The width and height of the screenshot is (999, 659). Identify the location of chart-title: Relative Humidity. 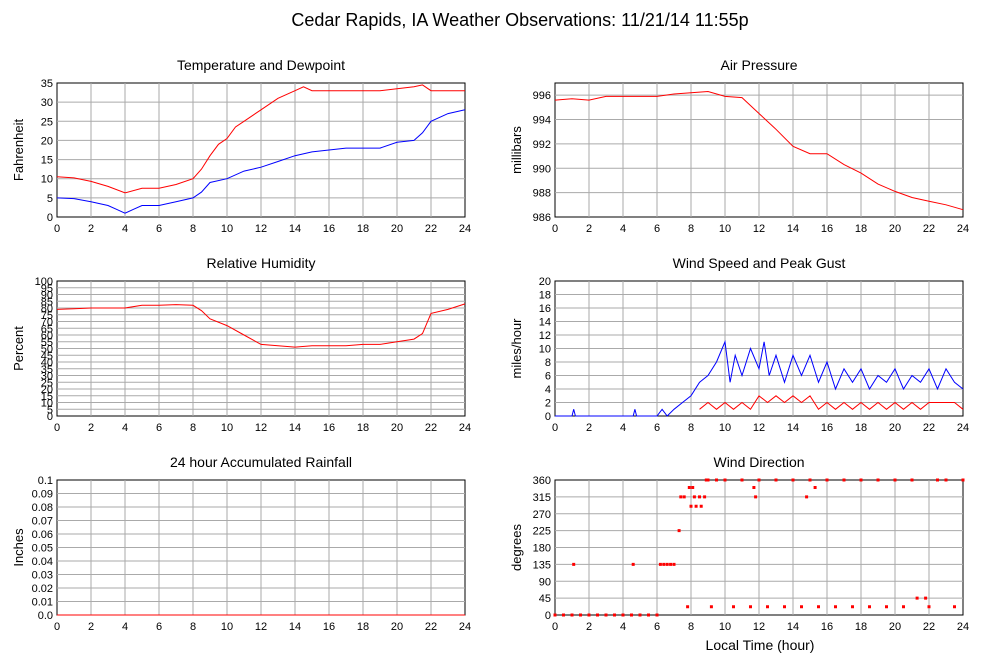
(261, 263).